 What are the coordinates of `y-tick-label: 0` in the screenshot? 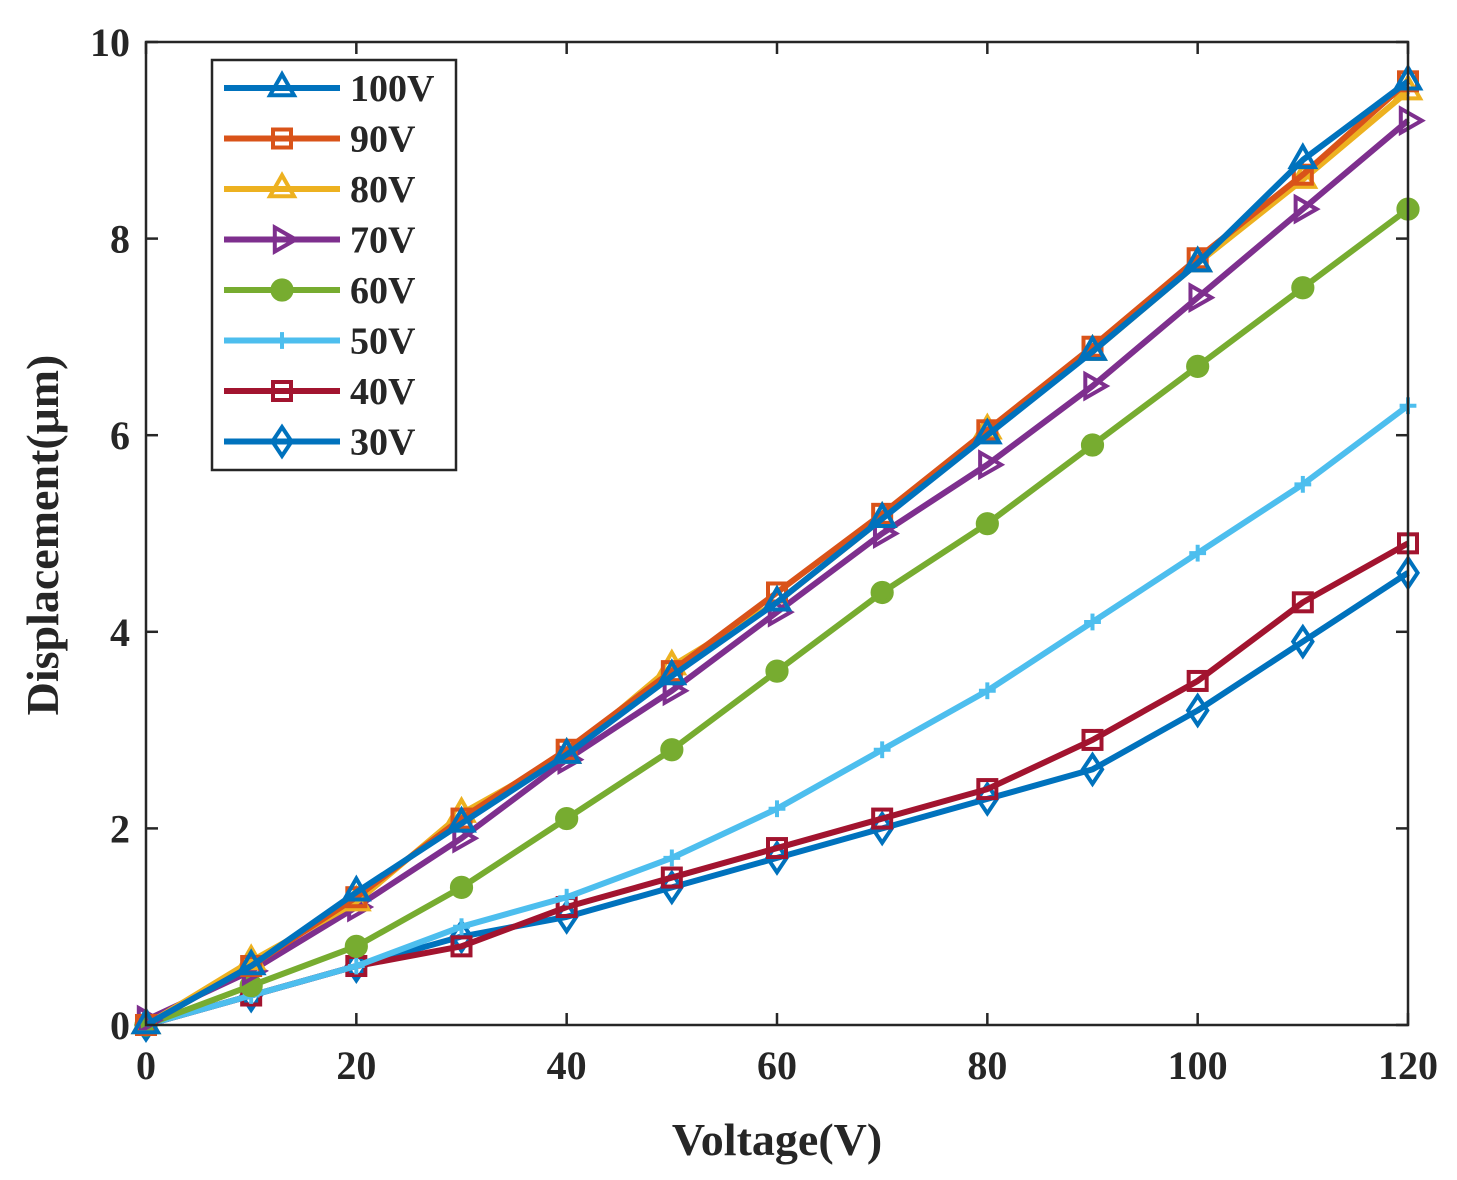 It's located at (120, 1025).